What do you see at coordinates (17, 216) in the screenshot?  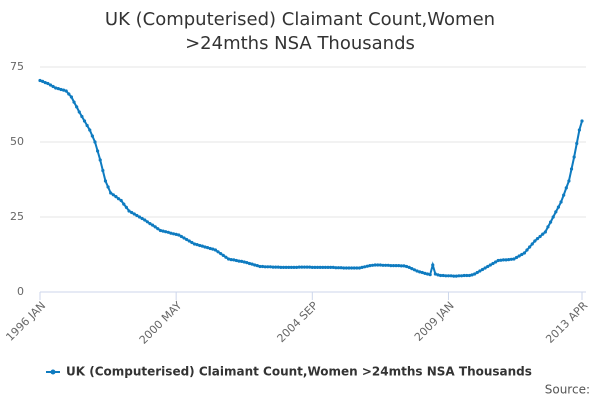 I see `y-tick-label: 25` at bounding box center [17, 216].